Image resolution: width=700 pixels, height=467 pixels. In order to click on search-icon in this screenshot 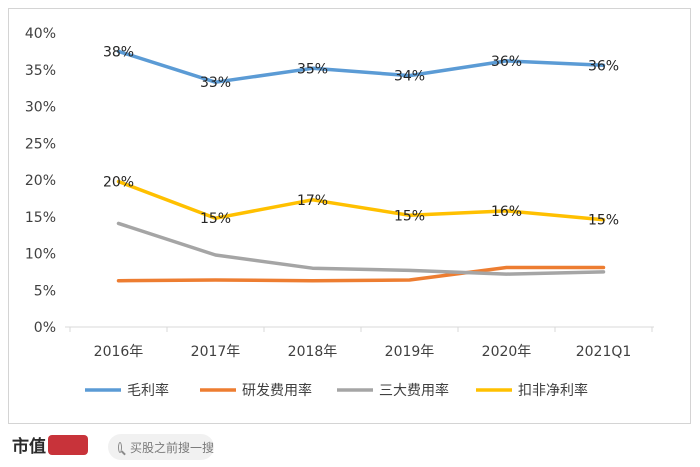, I will do `click(120, 447)`.